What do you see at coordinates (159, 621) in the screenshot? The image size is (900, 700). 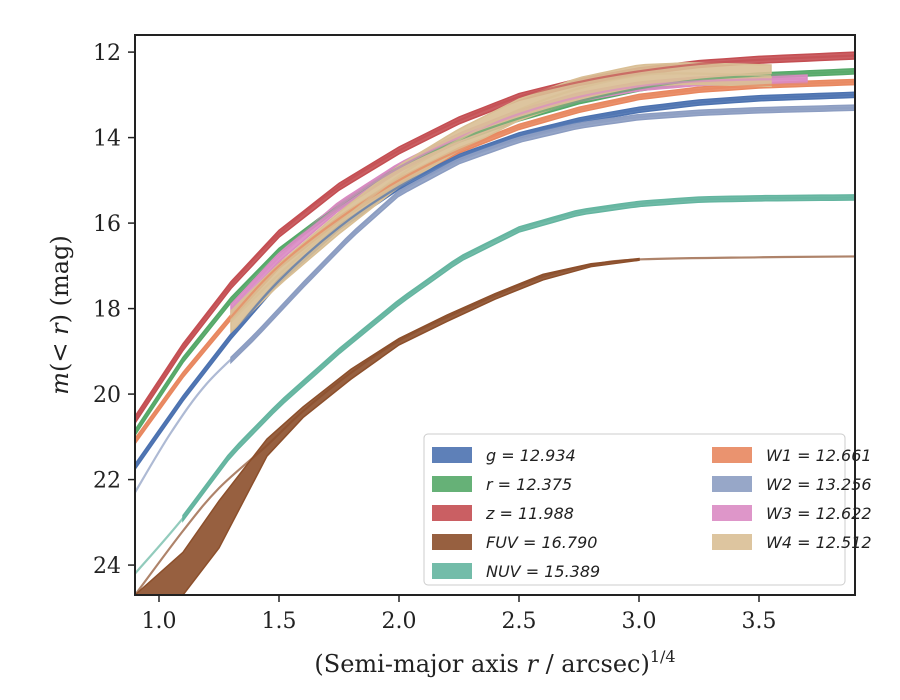 I see `x-tick-label: 1.0` at bounding box center [159, 621].